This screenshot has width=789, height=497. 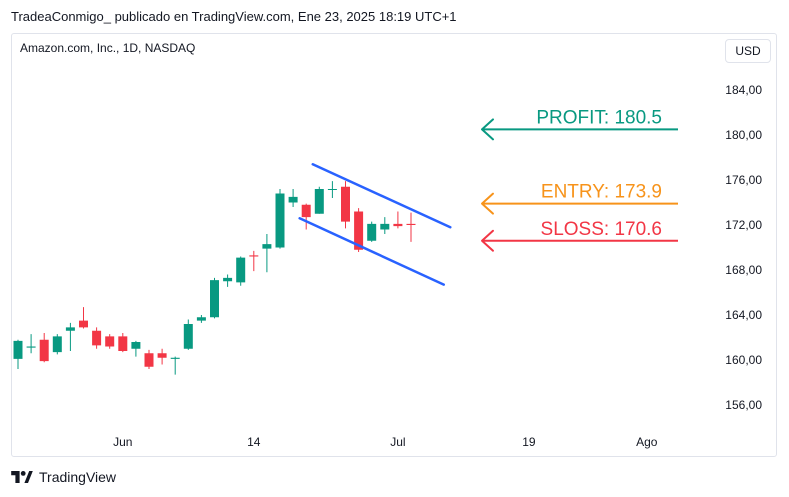 What do you see at coordinates (743, 135) in the screenshot?
I see `price-axis-label: 180,00` at bounding box center [743, 135].